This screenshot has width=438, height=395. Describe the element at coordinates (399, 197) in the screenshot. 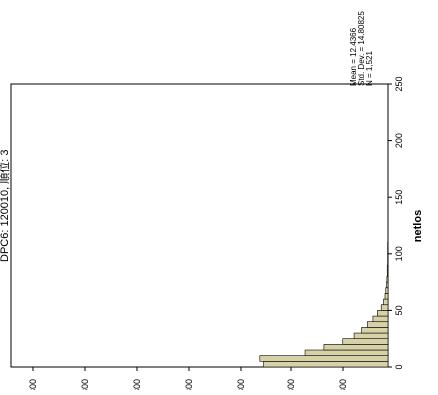

I see `x-tick-label: 150` at that location.